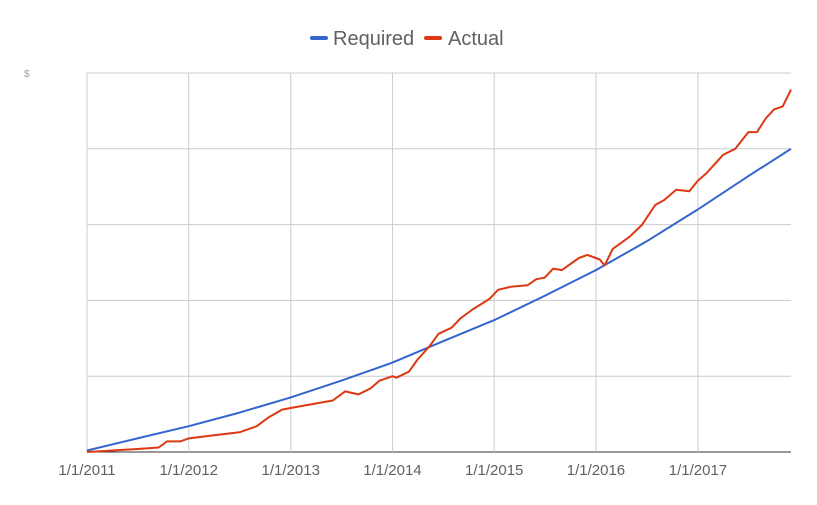 This screenshot has width=817, height=505. I want to click on x-tick-label: 1/1/2011, so click(86, 470).